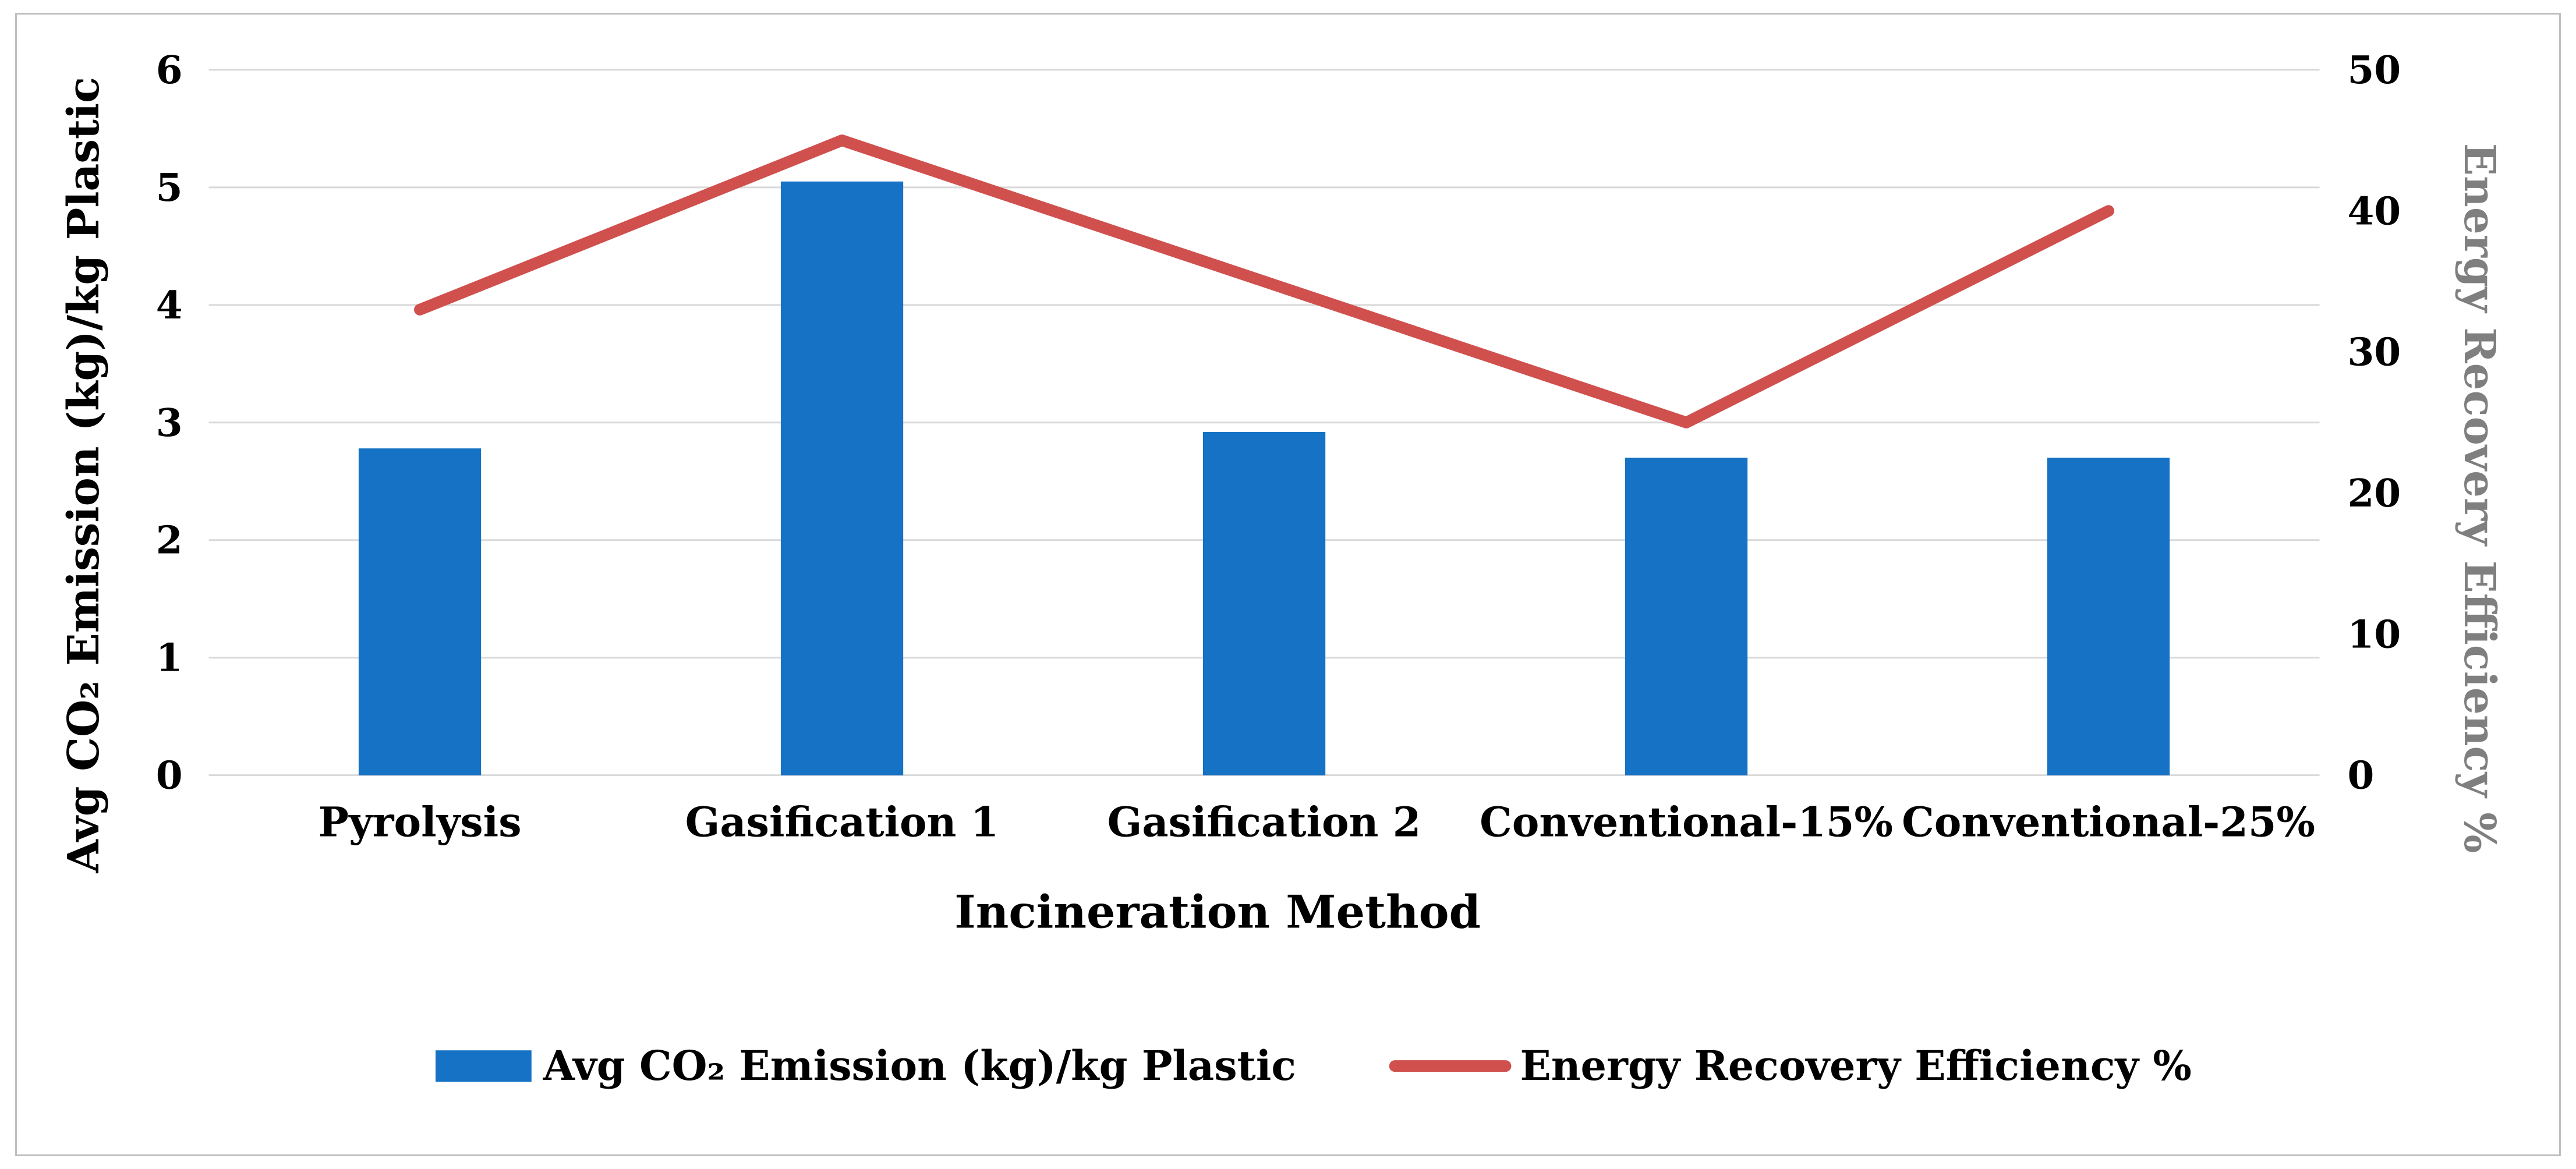 The width and height of the screenshot is (2576, 1169). Describe the element at coordinates (842, 823) in the screenshot. I see `x-axis-category-label: Gasification 1` at that location.